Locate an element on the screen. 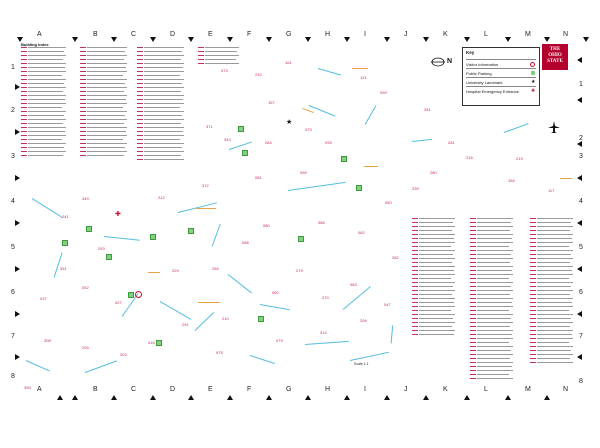  grid-letter-a: A is located at coordinates (39, 389).